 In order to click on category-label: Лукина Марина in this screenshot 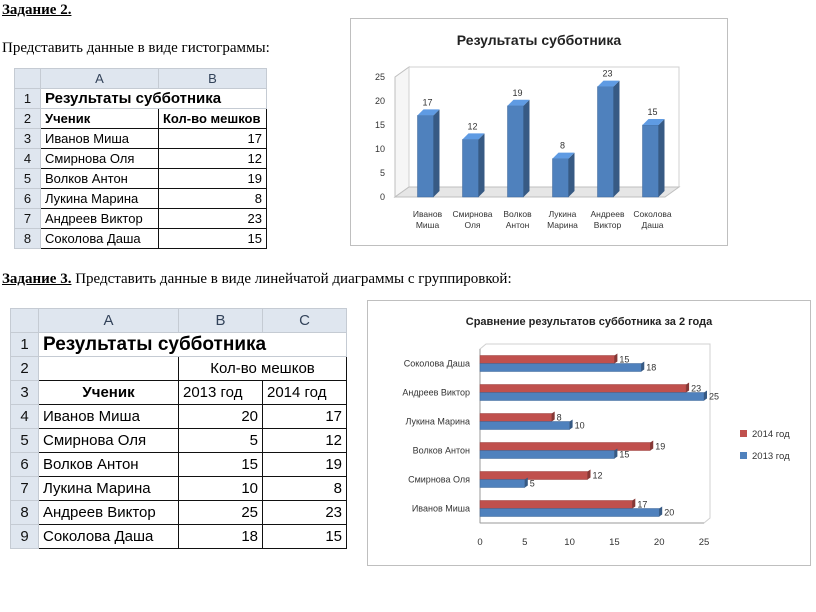, I will do `click(437, 422)`.